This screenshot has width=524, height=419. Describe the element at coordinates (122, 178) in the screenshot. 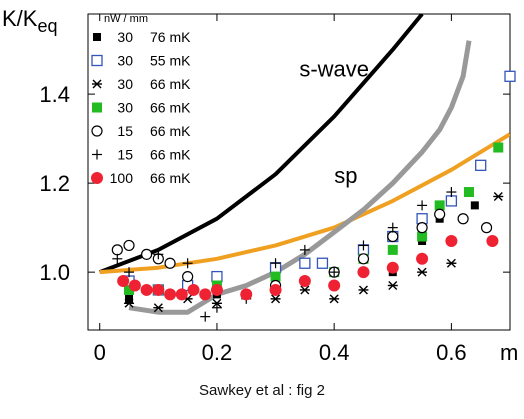

I see `legend-power: 100` at that location.